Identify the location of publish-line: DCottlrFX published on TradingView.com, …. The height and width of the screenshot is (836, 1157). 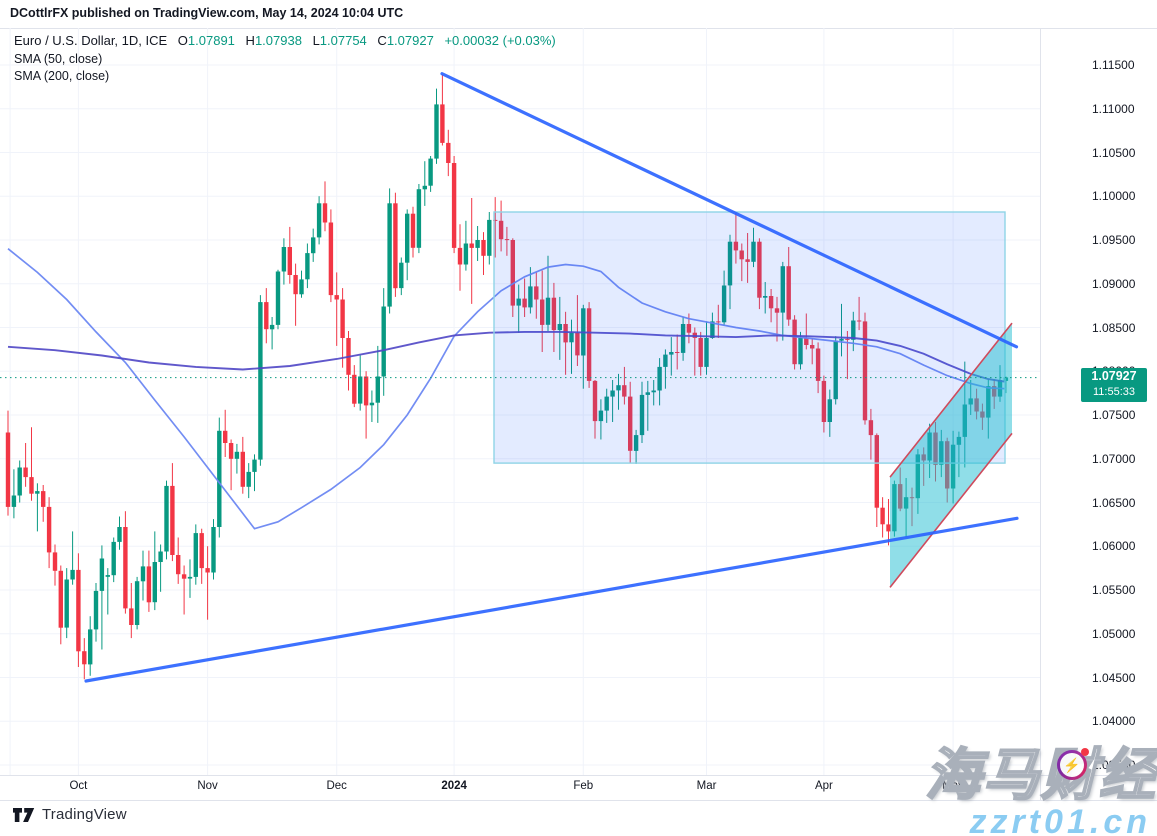
(207, 13).